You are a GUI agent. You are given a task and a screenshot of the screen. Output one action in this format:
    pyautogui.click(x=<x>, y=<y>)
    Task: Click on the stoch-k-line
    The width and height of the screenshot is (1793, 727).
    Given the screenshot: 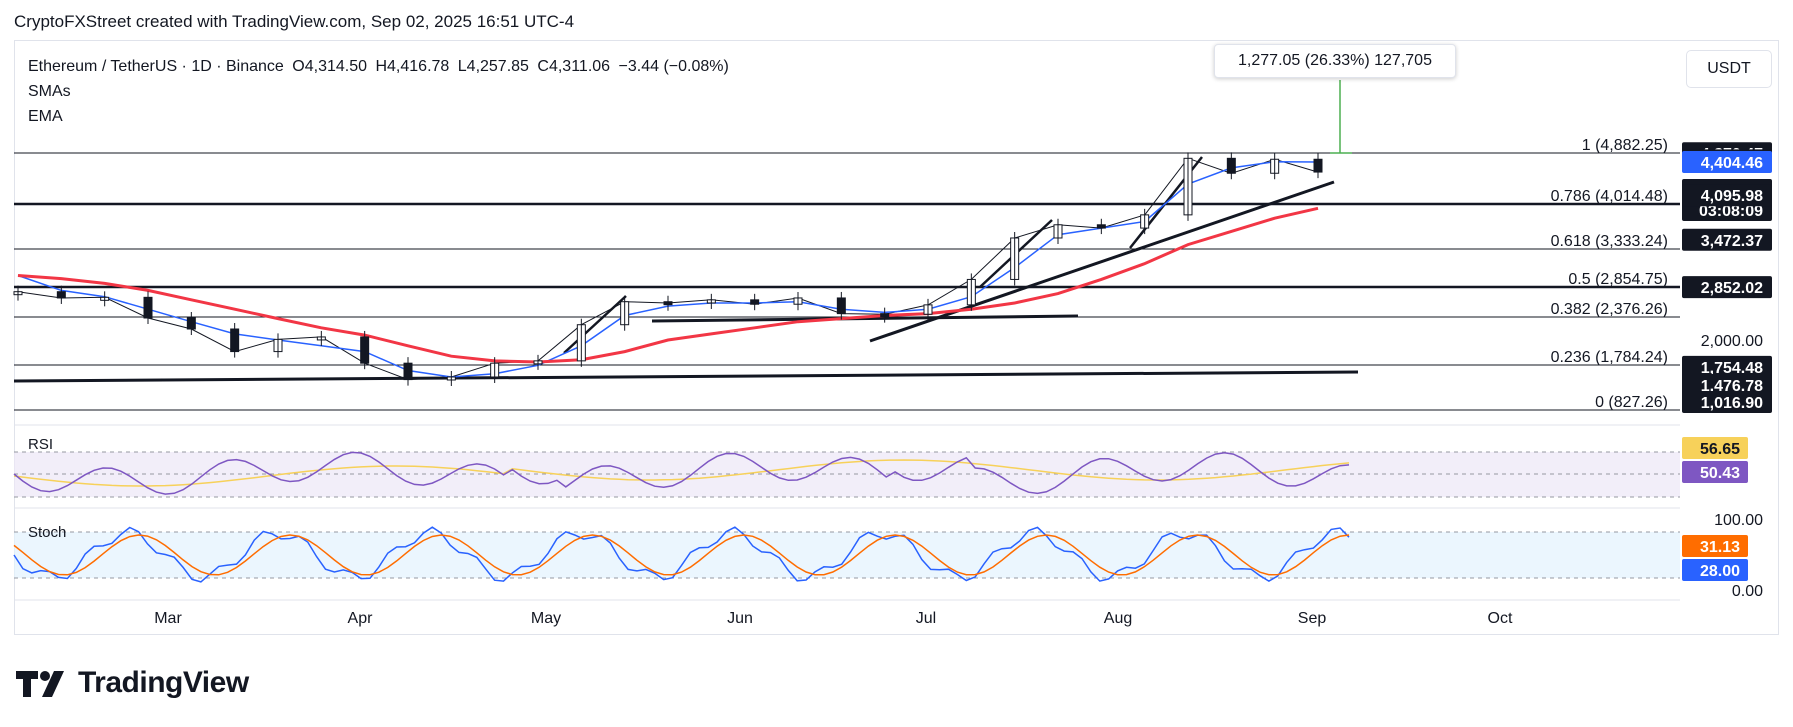 What is the action you would take?
    pyautogui.click(x=681, y=554)
    